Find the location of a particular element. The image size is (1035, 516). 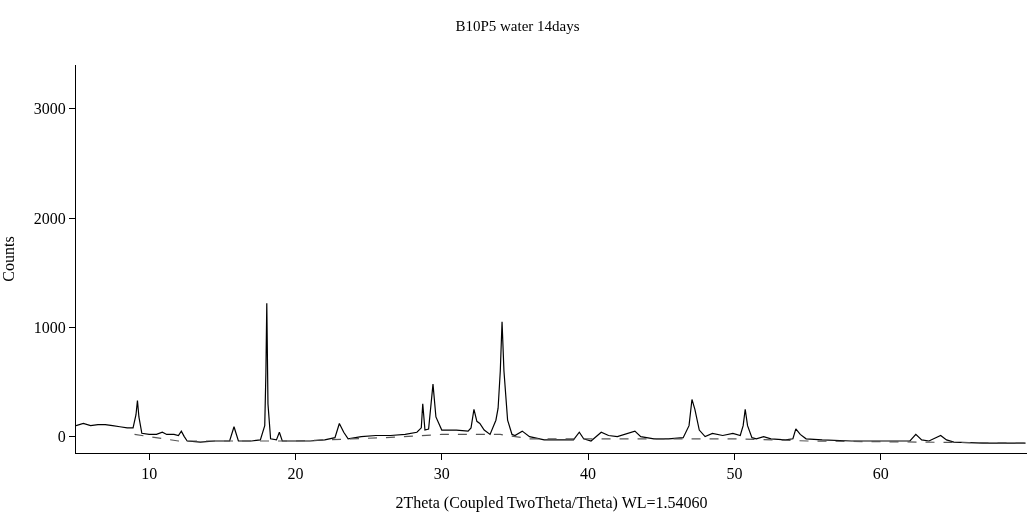

chart-title: B10P5 water 14days is located at coordinates (517, 26).